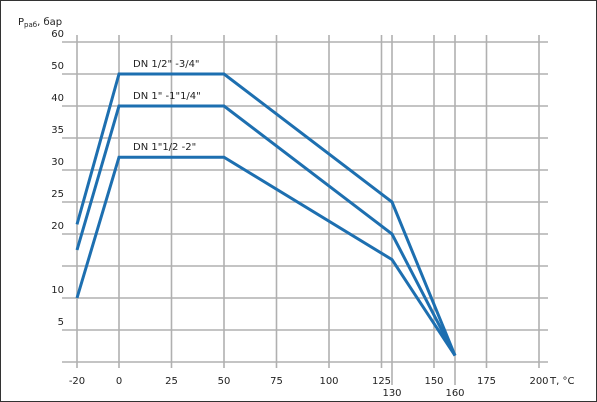 The height and width of the screenshot is (402, 597). I want to click on y-tick-label: 20, so click(57, 226).